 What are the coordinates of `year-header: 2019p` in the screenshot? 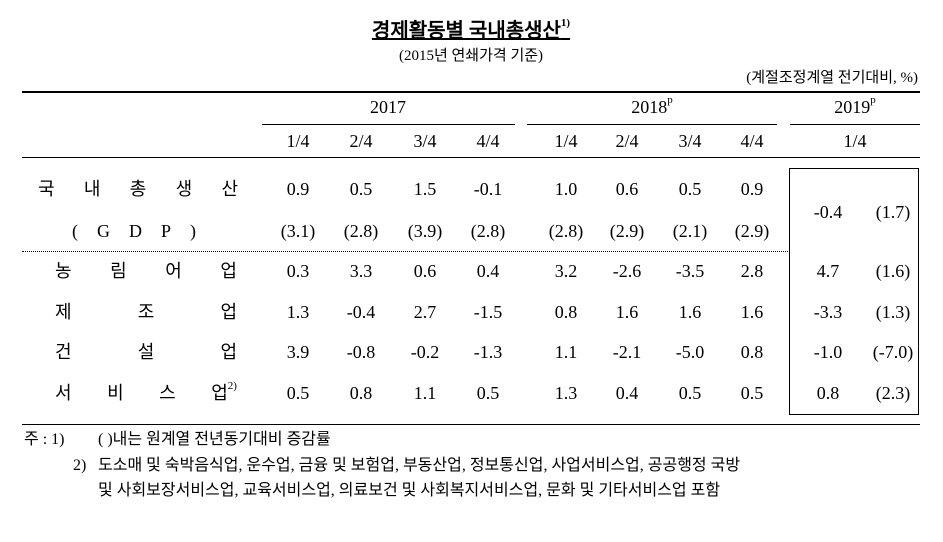 It's located at (855, 106).